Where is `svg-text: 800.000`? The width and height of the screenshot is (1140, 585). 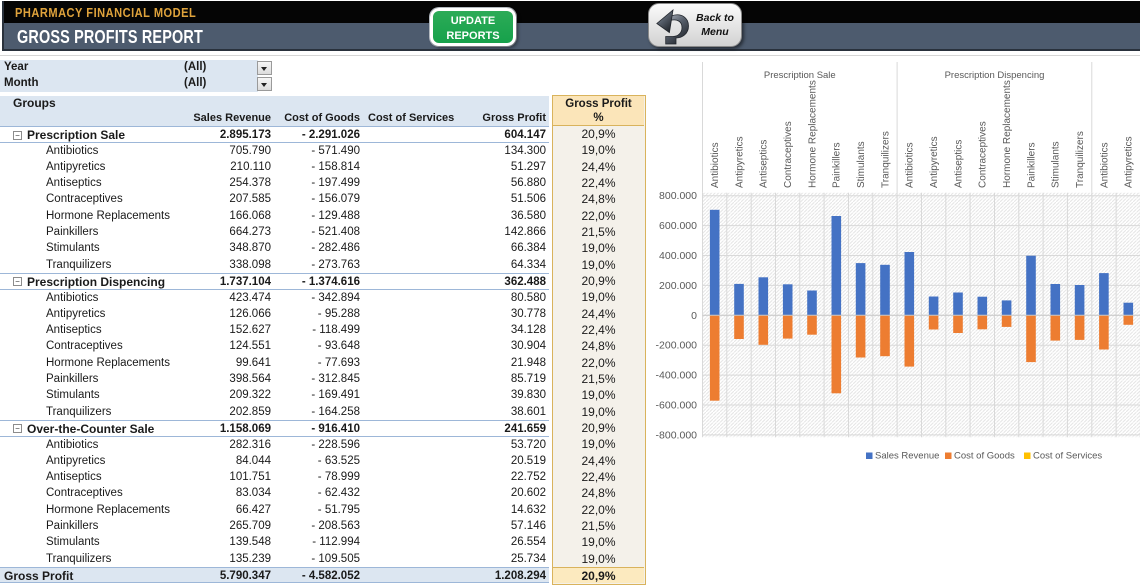 svg-text: 800.000 is located at coordinates (678, 196).